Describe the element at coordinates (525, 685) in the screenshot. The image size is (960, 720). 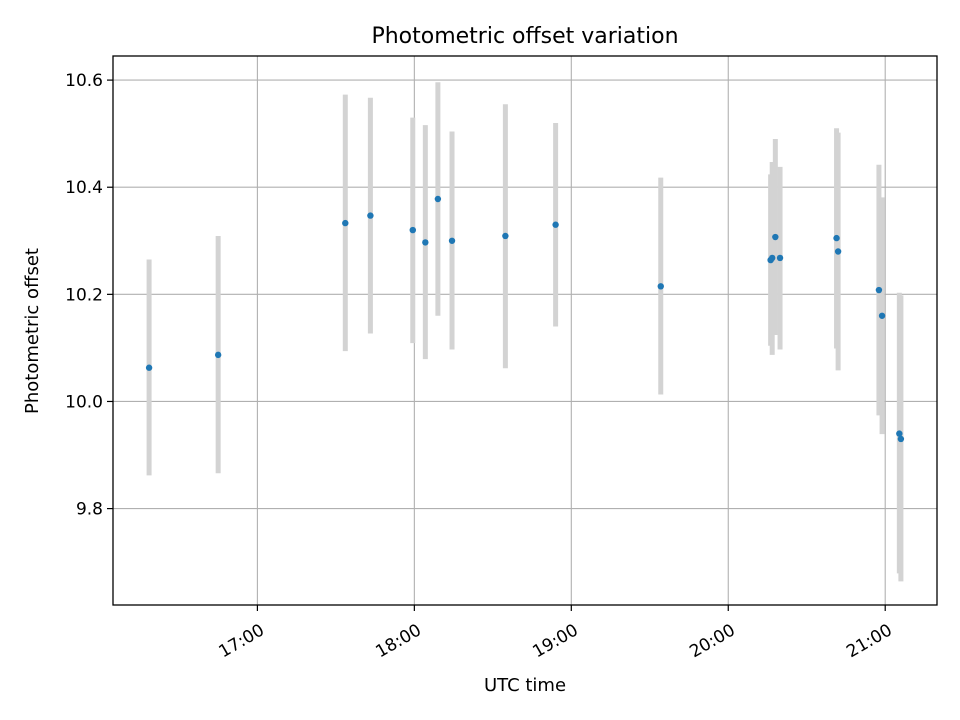
I see `x-axis-label: UTC time` at that location.